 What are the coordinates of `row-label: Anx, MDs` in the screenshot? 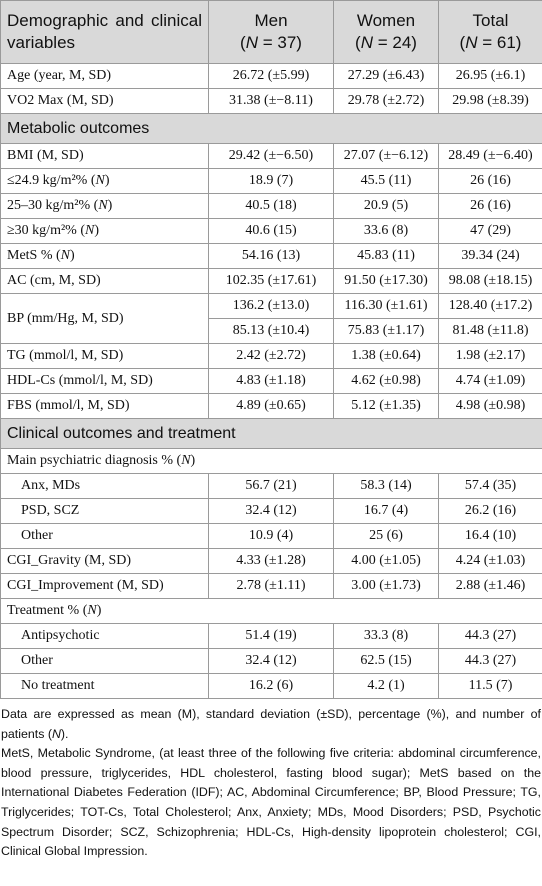 It's located at (104, 486).